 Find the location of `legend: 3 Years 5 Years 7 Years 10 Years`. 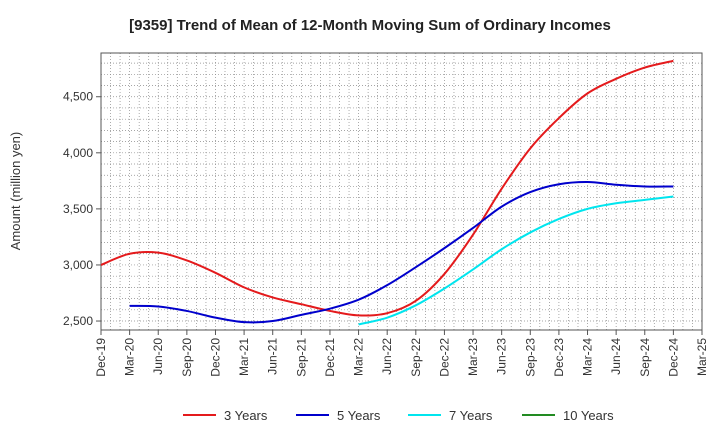

legend: 3 Years 5 Years 7 Years 10 Years is located at coordinates (398, 415).